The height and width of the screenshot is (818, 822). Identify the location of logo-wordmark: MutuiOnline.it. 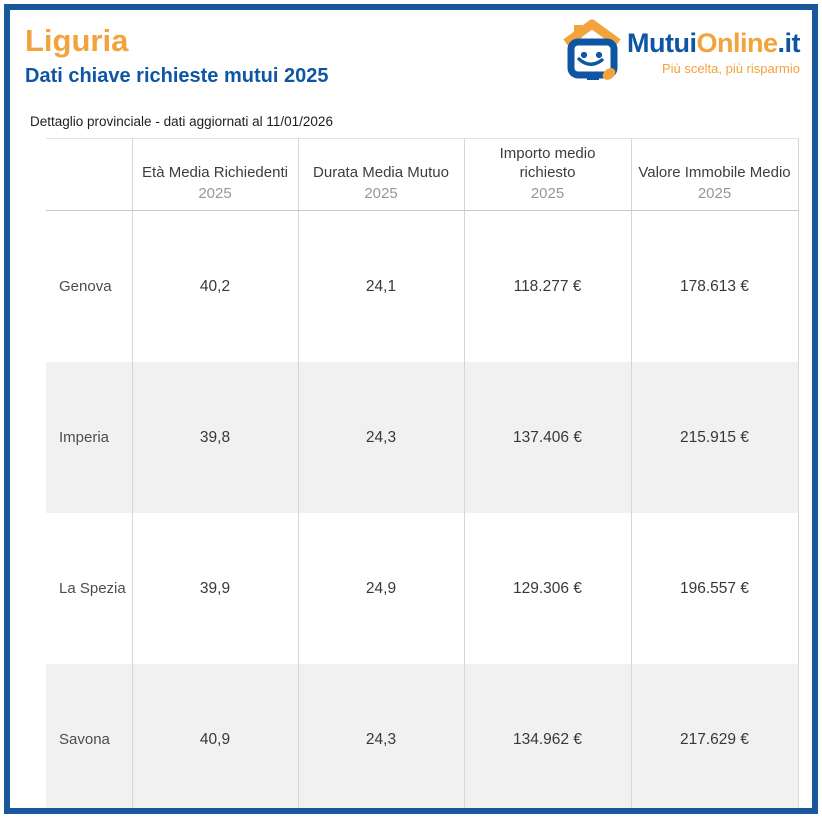
(713, 43).